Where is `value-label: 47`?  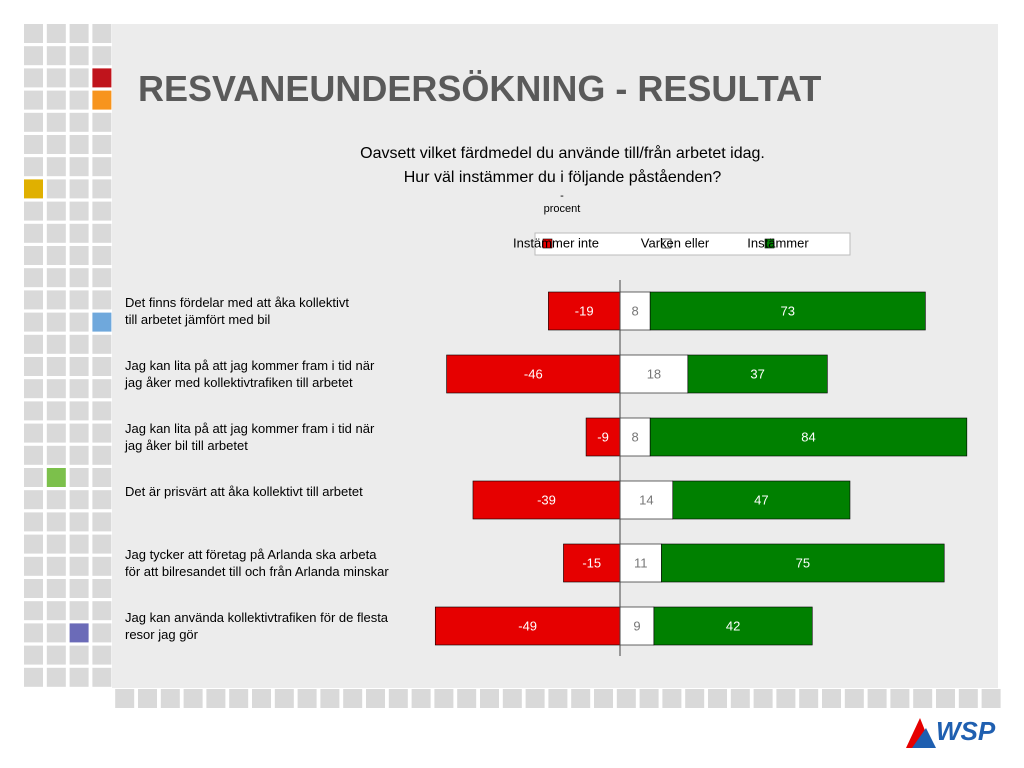 value-label: 47 is located at coordinates (761, 499).